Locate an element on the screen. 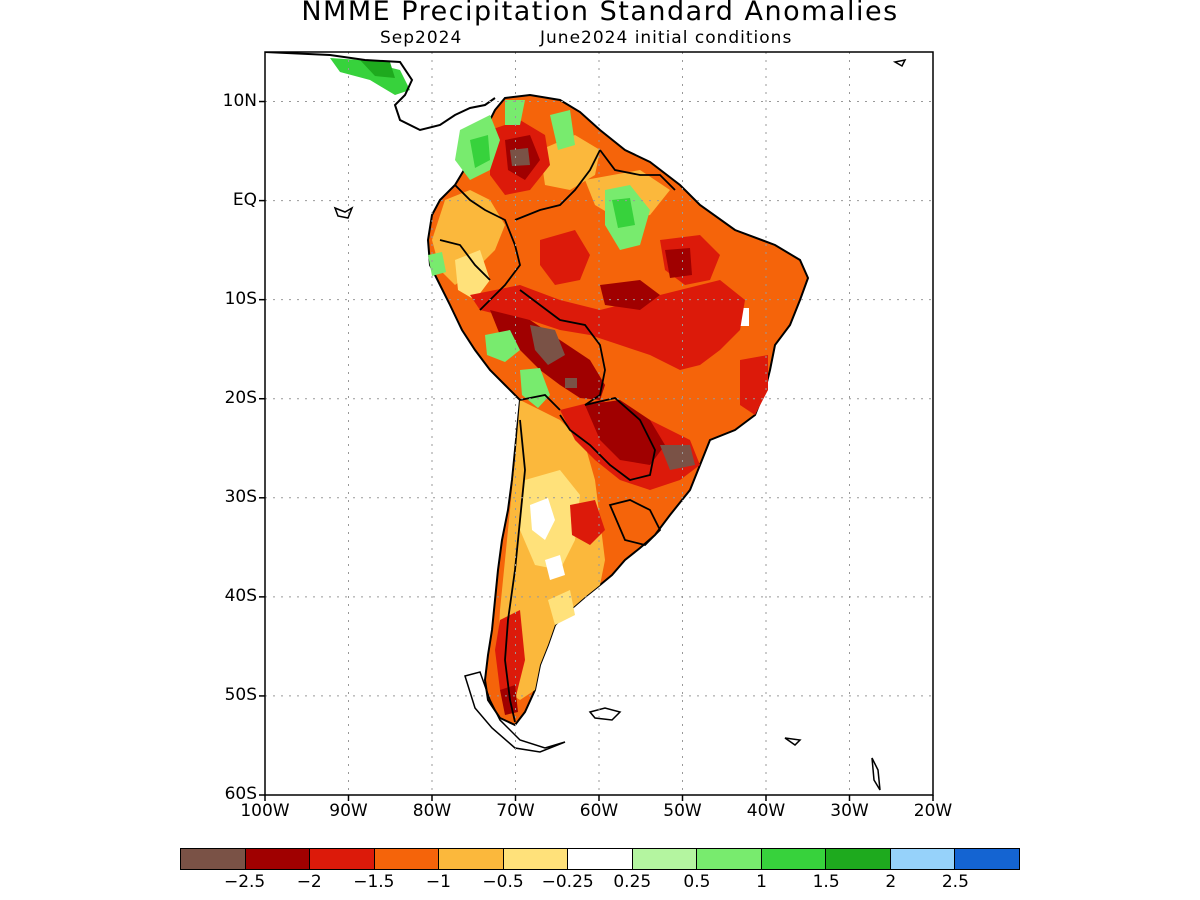  colorbar-label: 2 is located at coordinates (891, 882).